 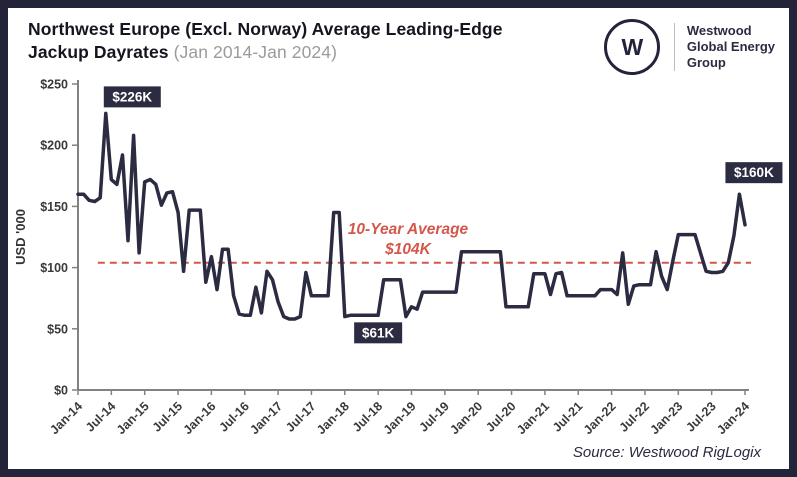 What do you see at coordinates (706, 63) in the screenshot?
I see `logo-name-line: Group` at bounding box center [706, 63].